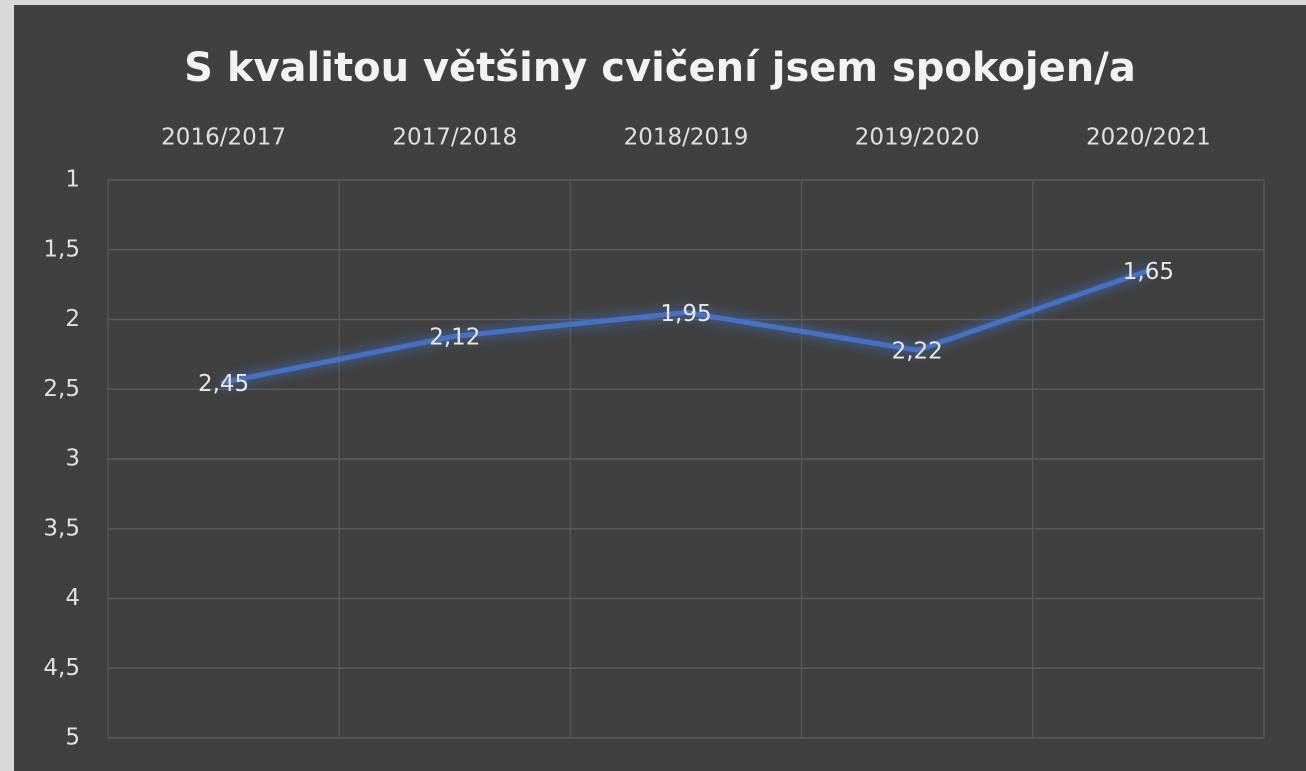  Describe the element at coordinates (61, 389) in the screenshot. I see `y-tick-label: 2,5` at that location.